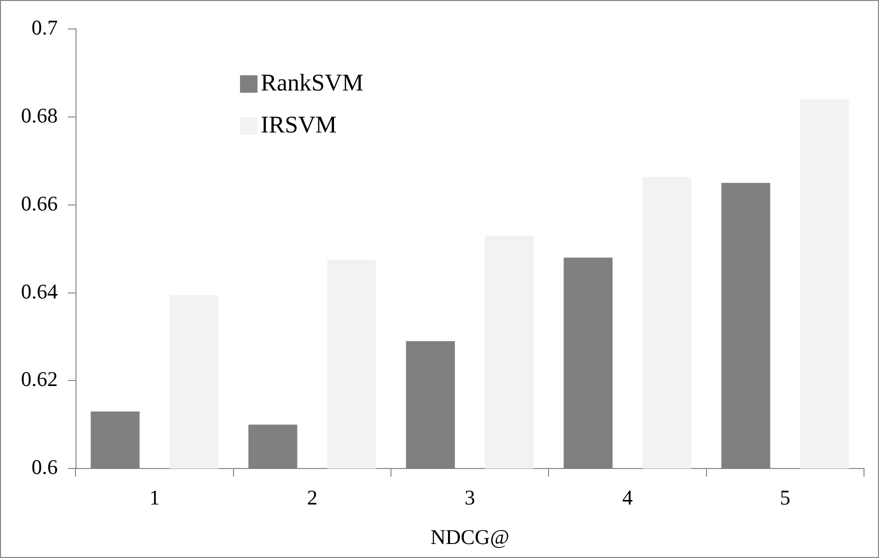 The width and height of the screenshot is (879, 558). What do you see at coordinates (298, 125) in the screenshot?
I see `legend-label: IRSVM` at bounding box center [298, 125].